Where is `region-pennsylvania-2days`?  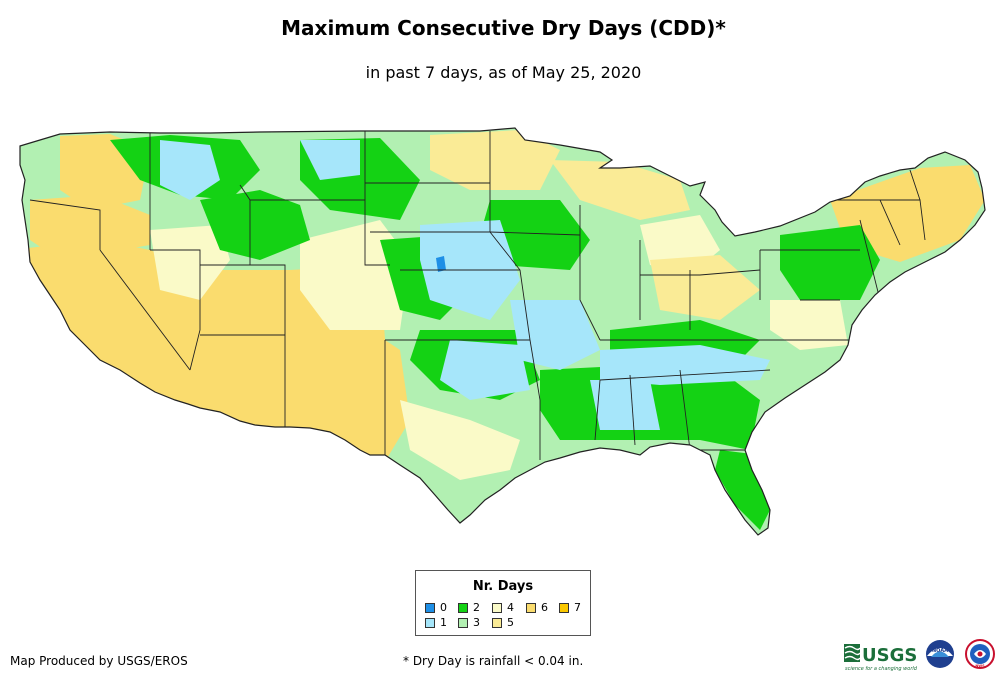
region-pennsylvania-2days is located at coordinates (830, 262).